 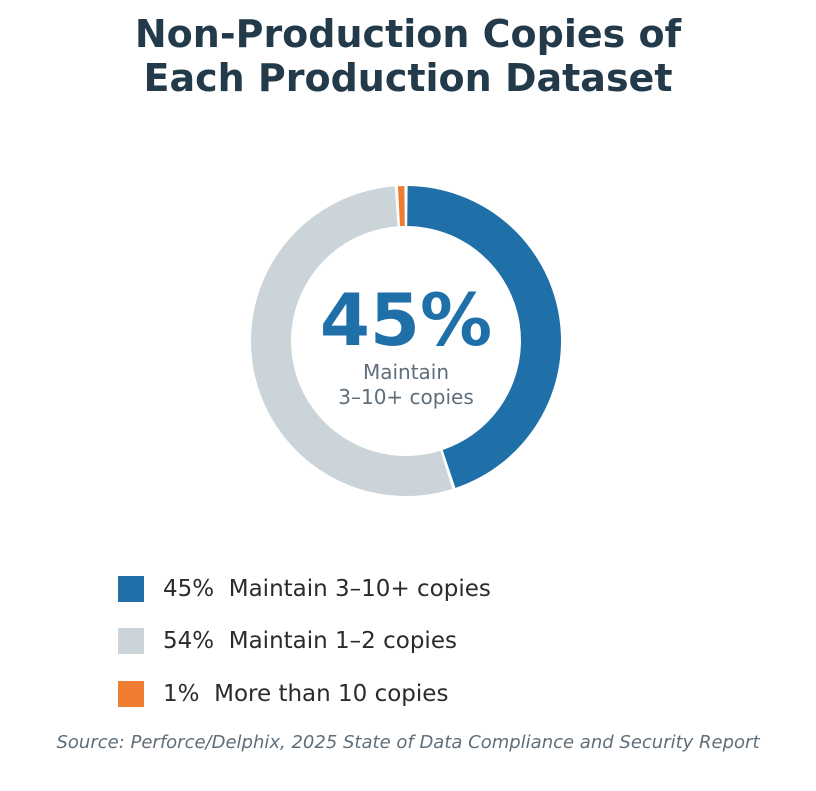 I want to click on legend-item-more-than-10: 1% More than 10 copies, so click(x=283, y=694).